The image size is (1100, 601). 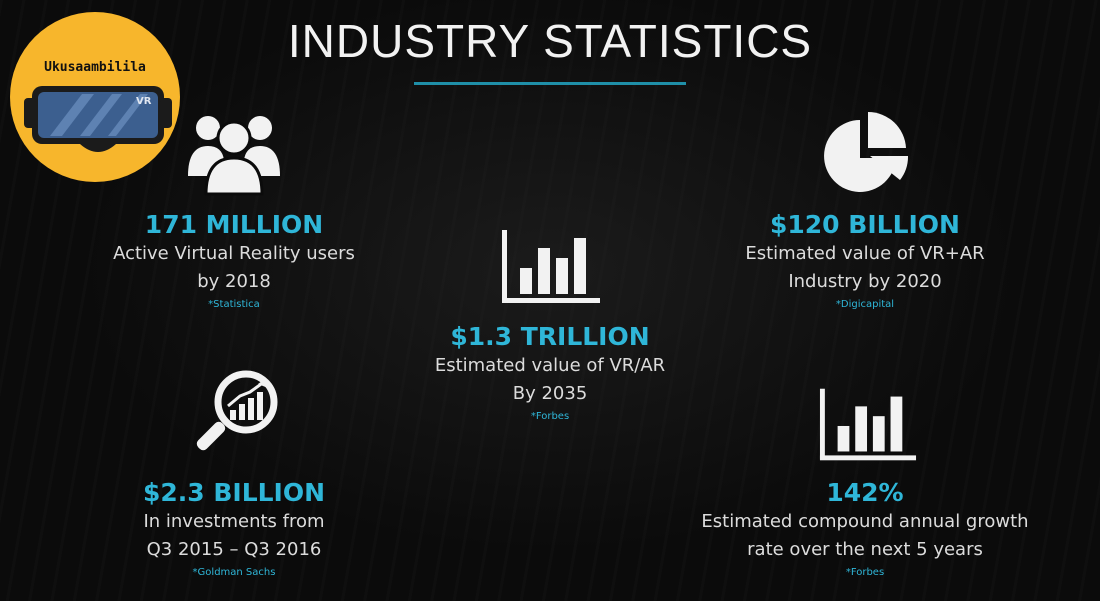 What do you see at coordinates (98, 119) in the screenshot?
I see `vr-headset-icon` at bounding box center [98, 119].